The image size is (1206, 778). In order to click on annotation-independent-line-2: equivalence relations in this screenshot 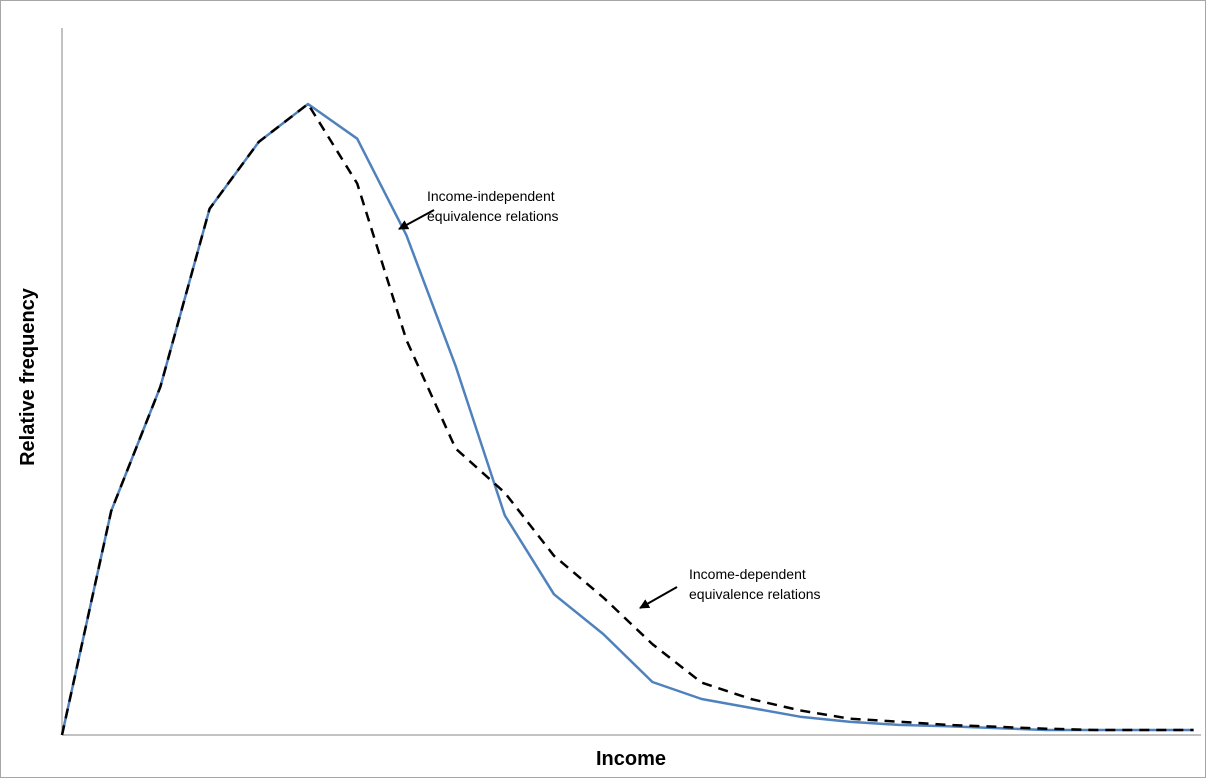, I will do `click(493, 216)`.